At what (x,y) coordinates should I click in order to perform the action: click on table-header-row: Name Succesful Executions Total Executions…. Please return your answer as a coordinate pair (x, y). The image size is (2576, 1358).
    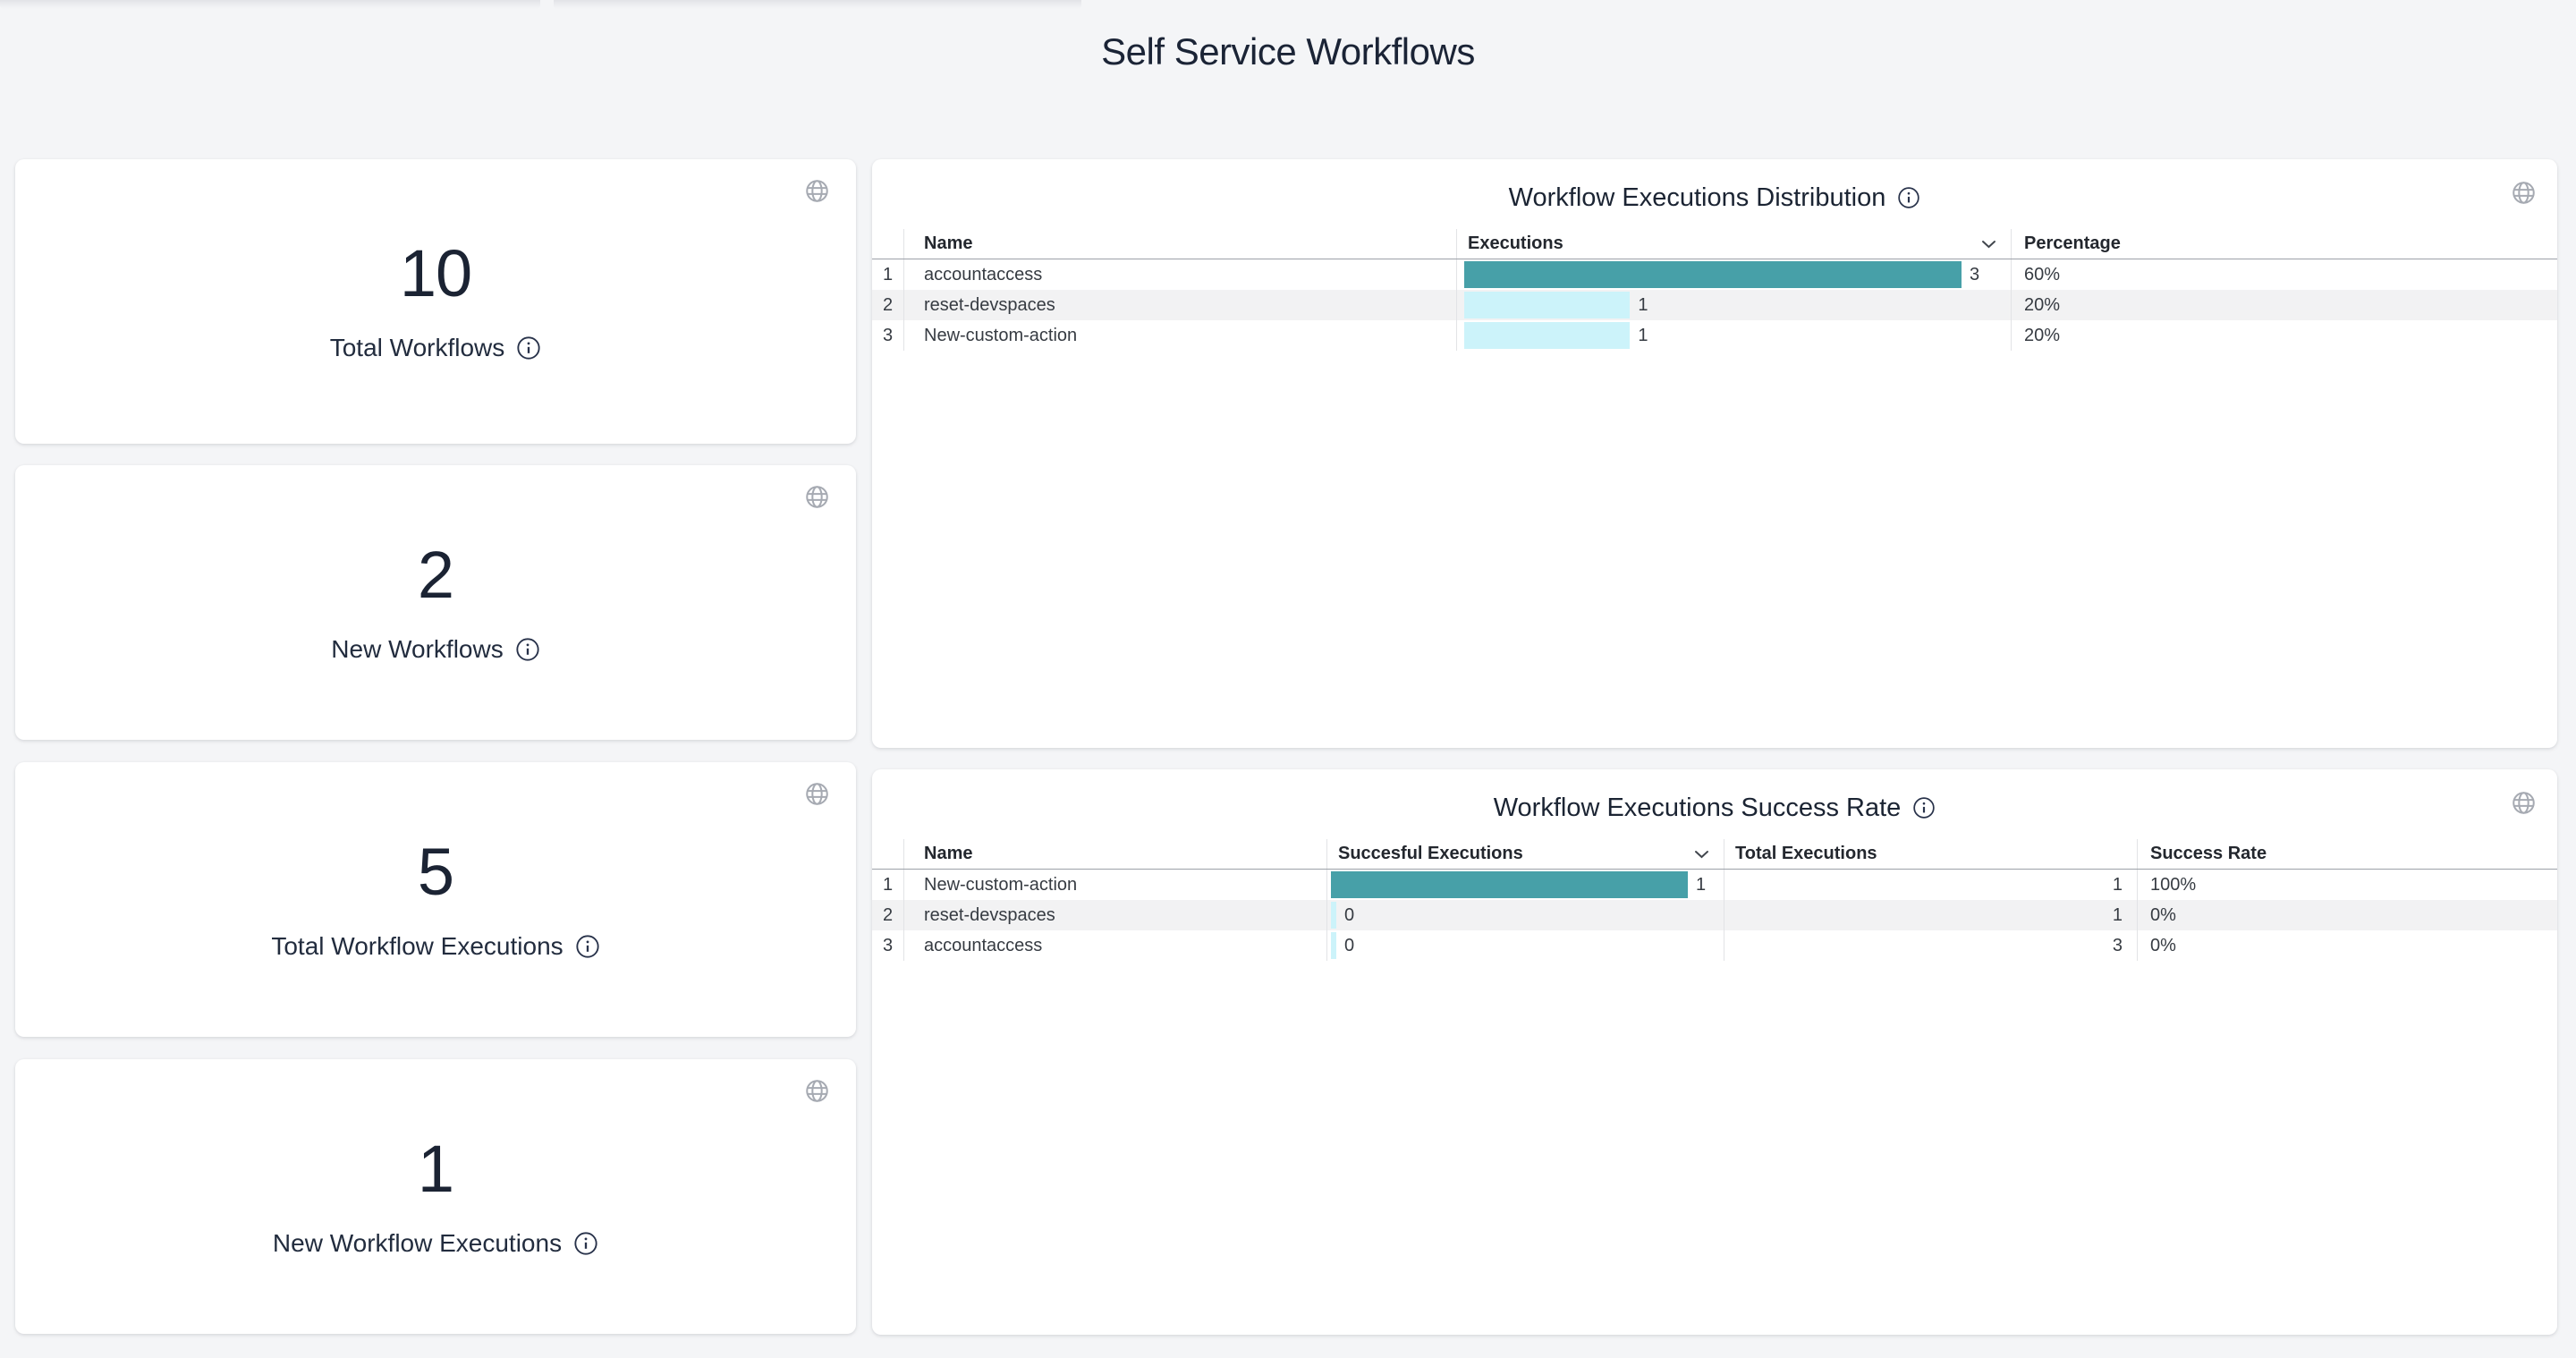
    Looking at the image, I should click on (1714, 855).